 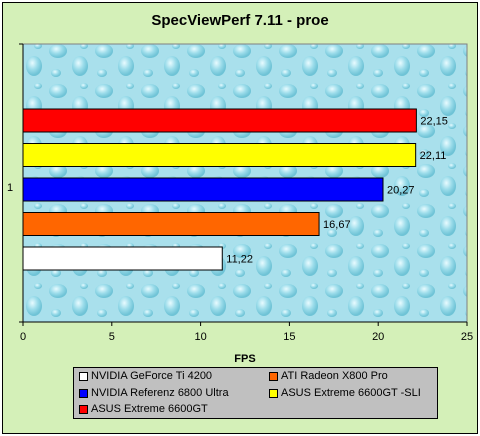 I want to click on chart-title: SpecViewPerf 7.11 - proe, so click(x=240, y=20).